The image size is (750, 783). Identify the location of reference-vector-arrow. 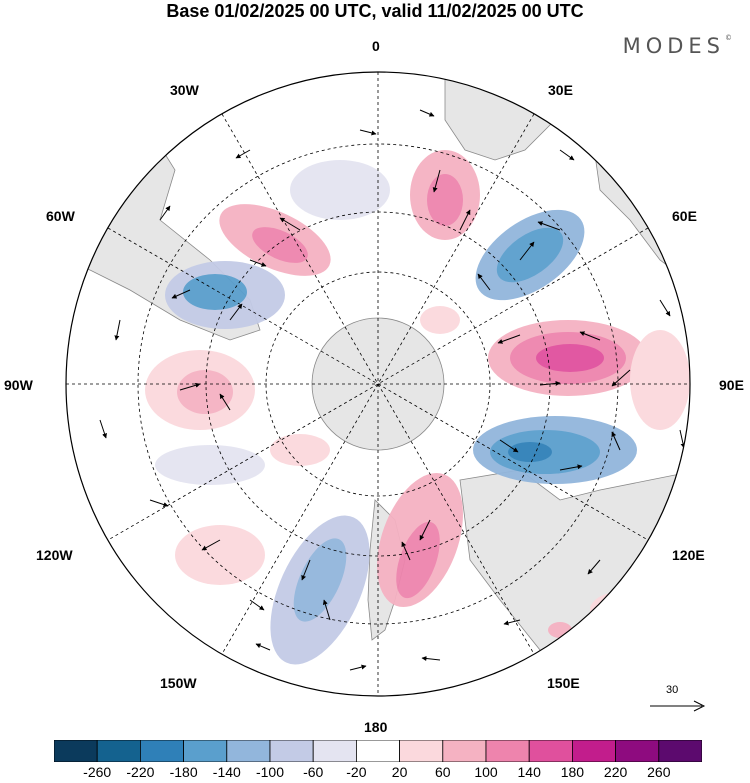
(678, 706).